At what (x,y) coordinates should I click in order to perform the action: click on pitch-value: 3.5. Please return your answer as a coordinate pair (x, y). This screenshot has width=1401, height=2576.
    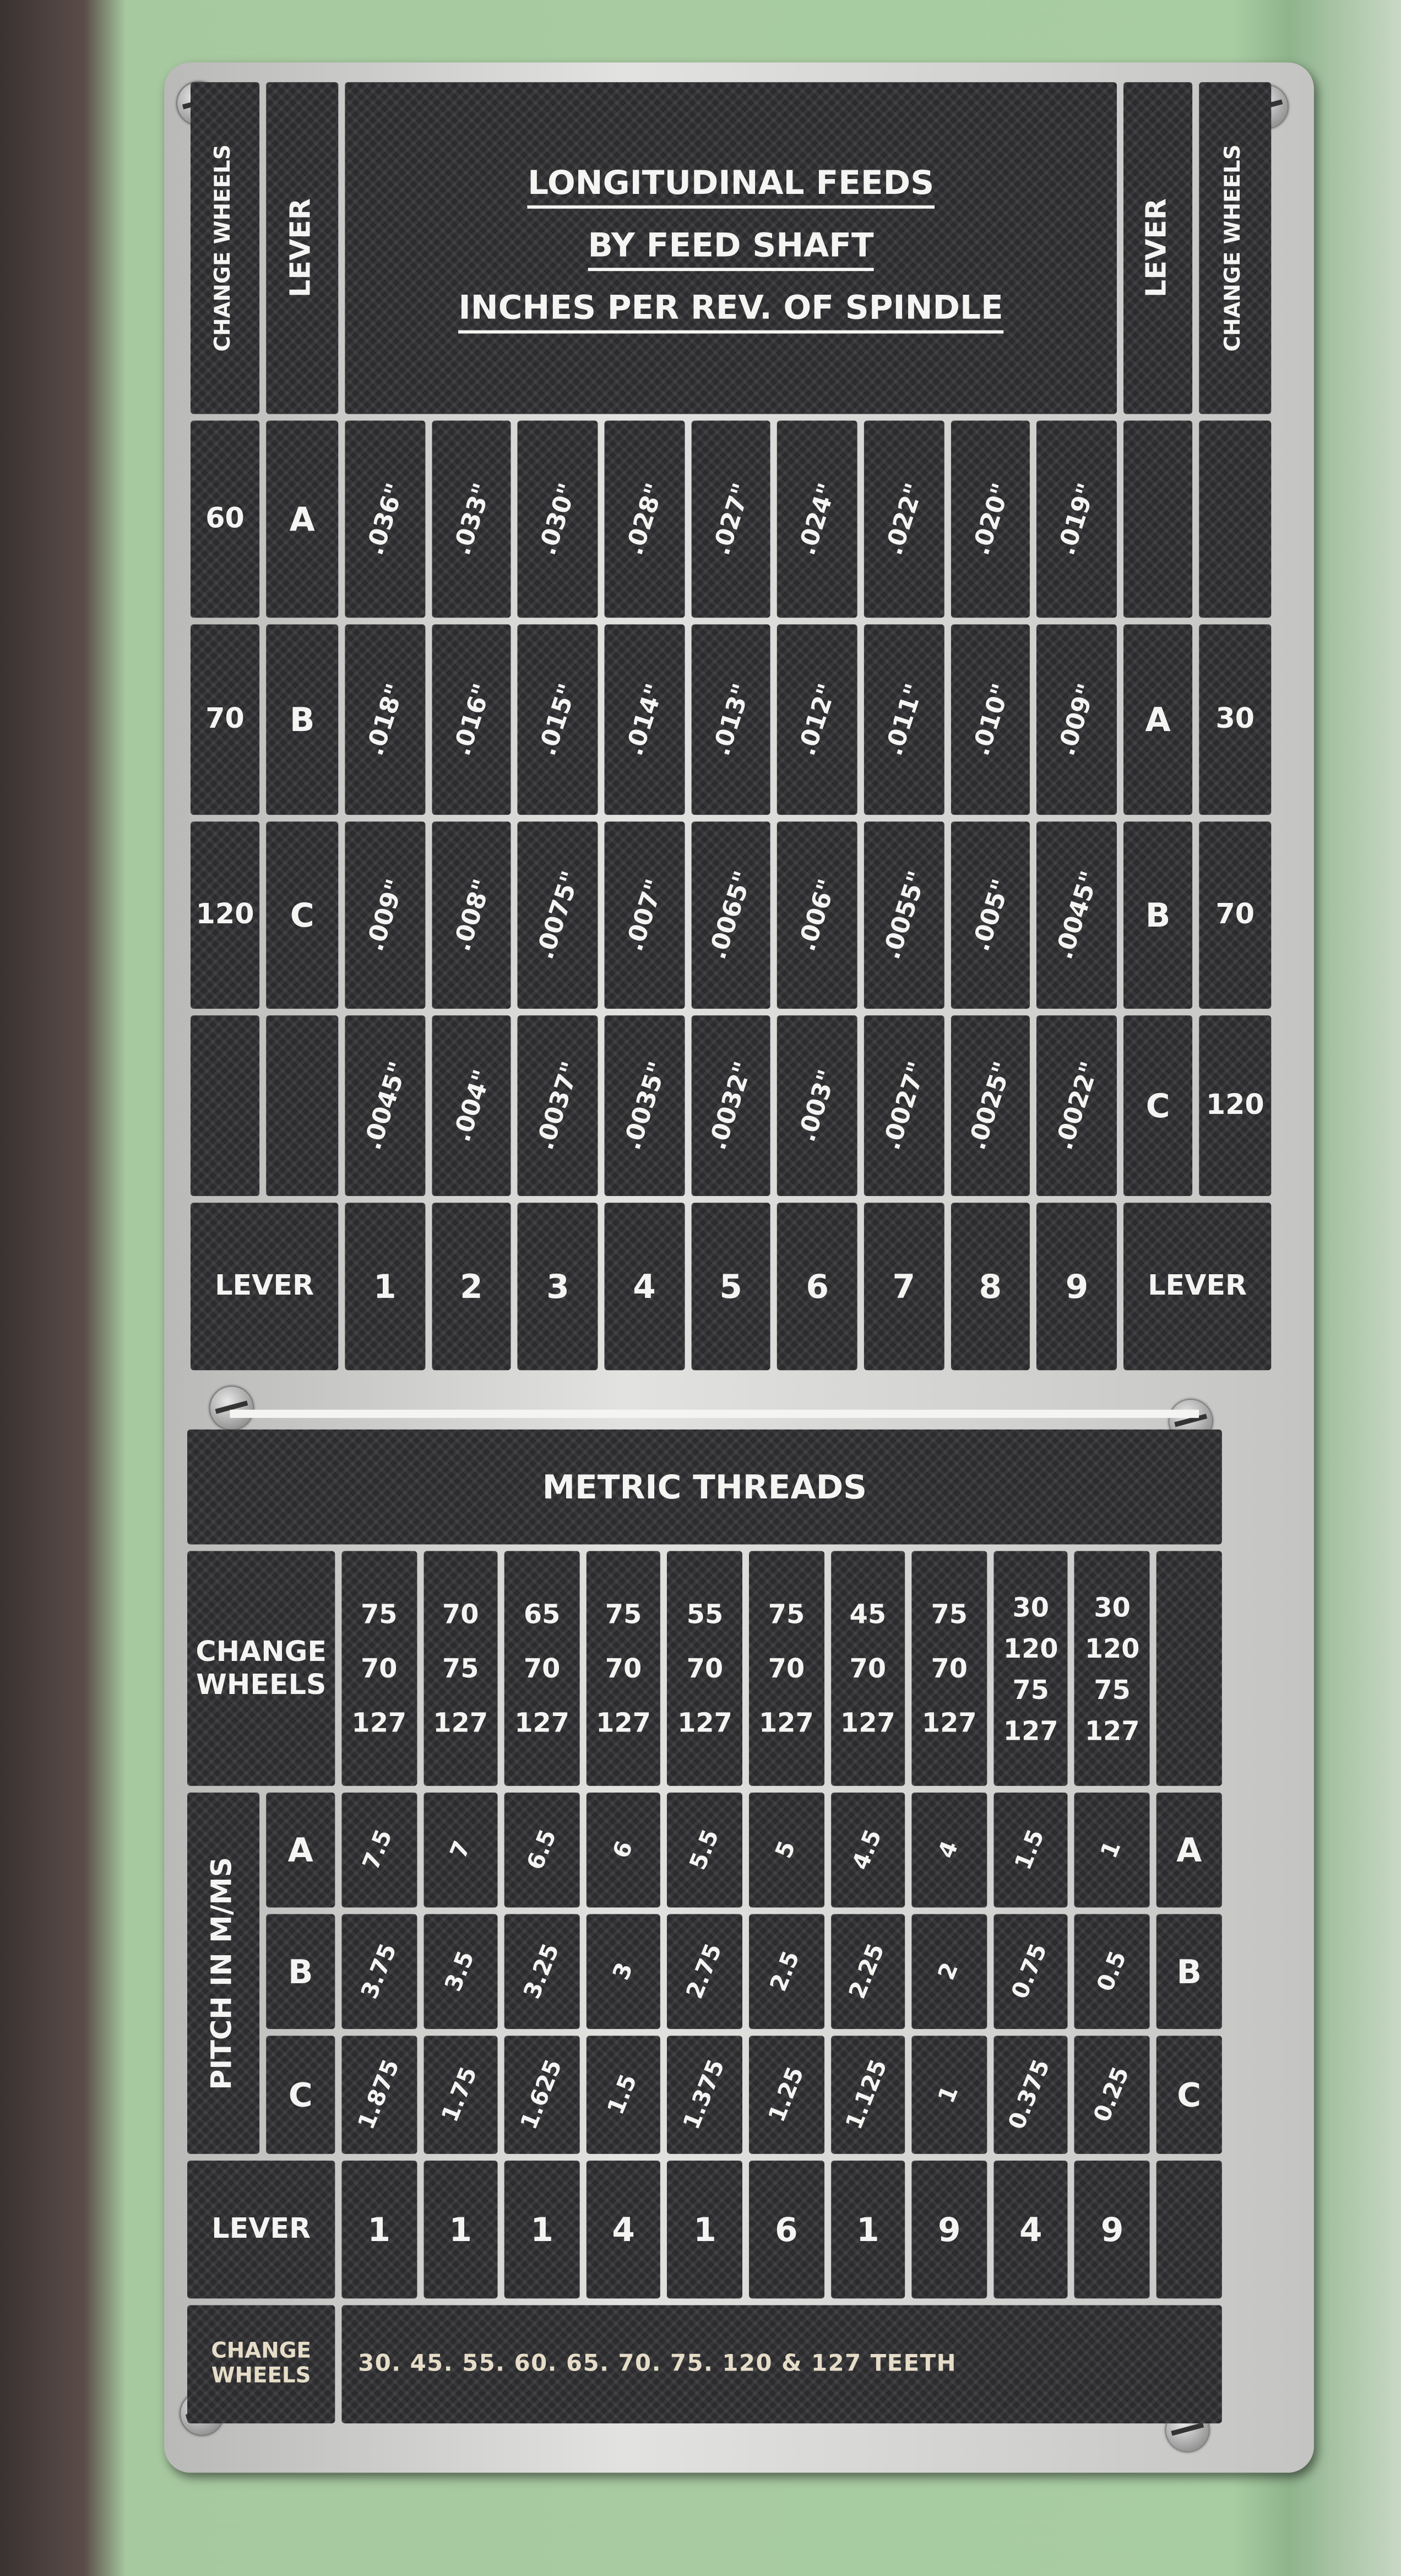
    Looking at the image, I should click on (460, 1972).